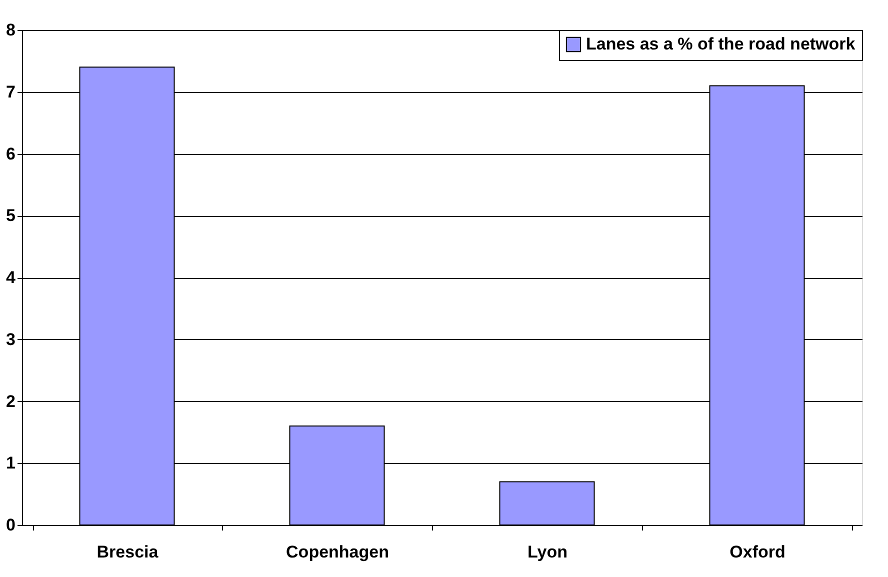 The height and width of the screenshot is (577, 888). Describe the element at coordinates (11, 154) in the screenshot. I see `y-tick-label: 6` at that location.